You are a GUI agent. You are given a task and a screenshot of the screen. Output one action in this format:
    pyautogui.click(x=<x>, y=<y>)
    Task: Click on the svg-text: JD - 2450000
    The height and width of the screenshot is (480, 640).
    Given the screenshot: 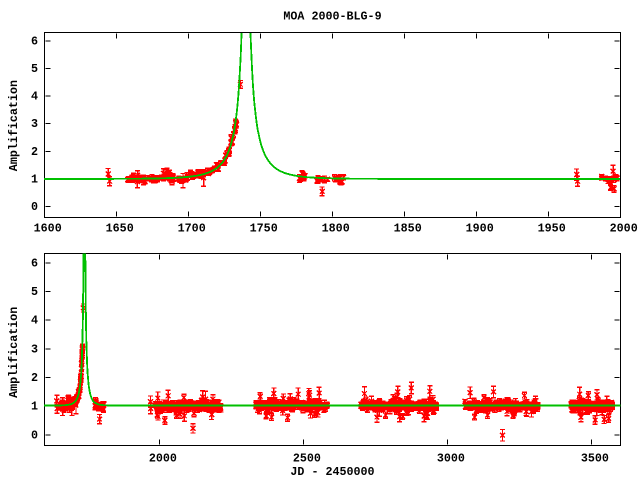 What is the action you would take?
    pyautogui.click(x=332, y=472)
    